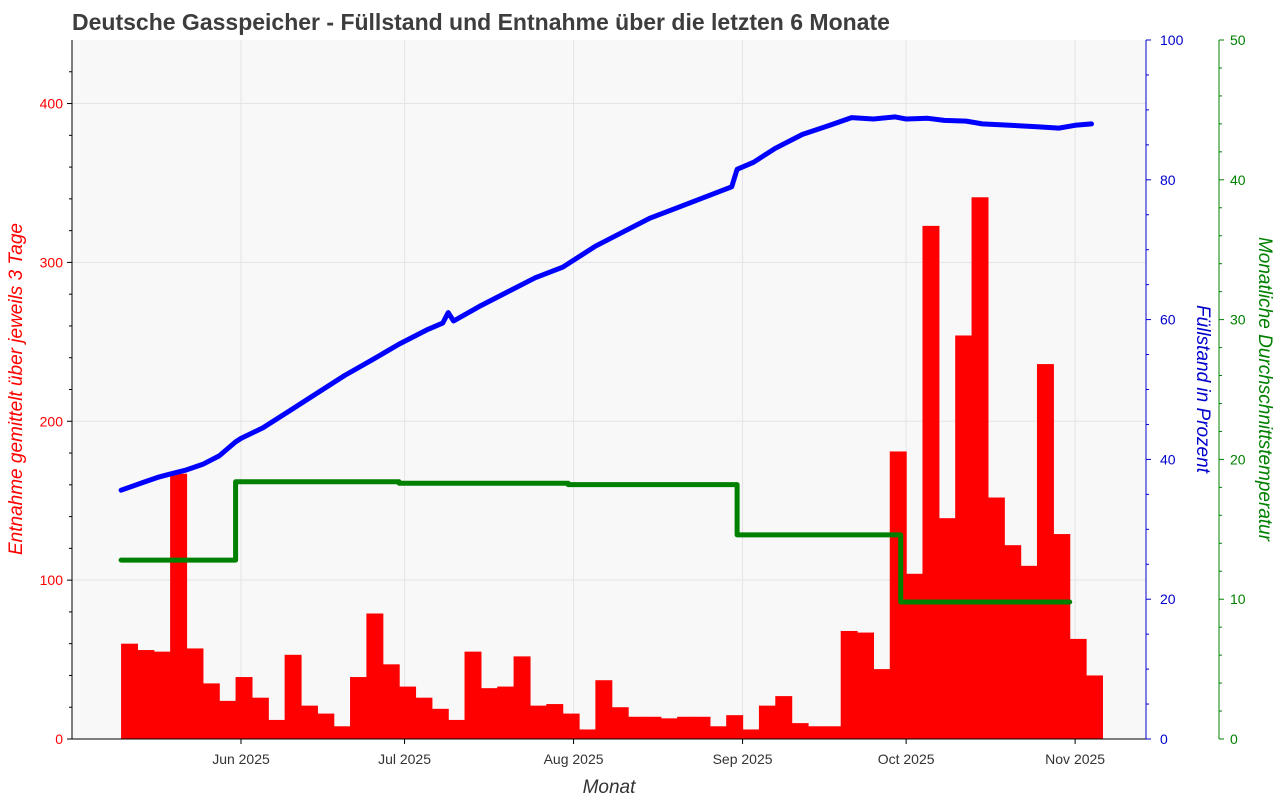 Image resolution: width=1280 pixels, height=800 pixels. What do you see at coordinates (1238, 599) in the screenshot?
I see `y-tick-label-right2: 10` at bounding box center [1238, 599].